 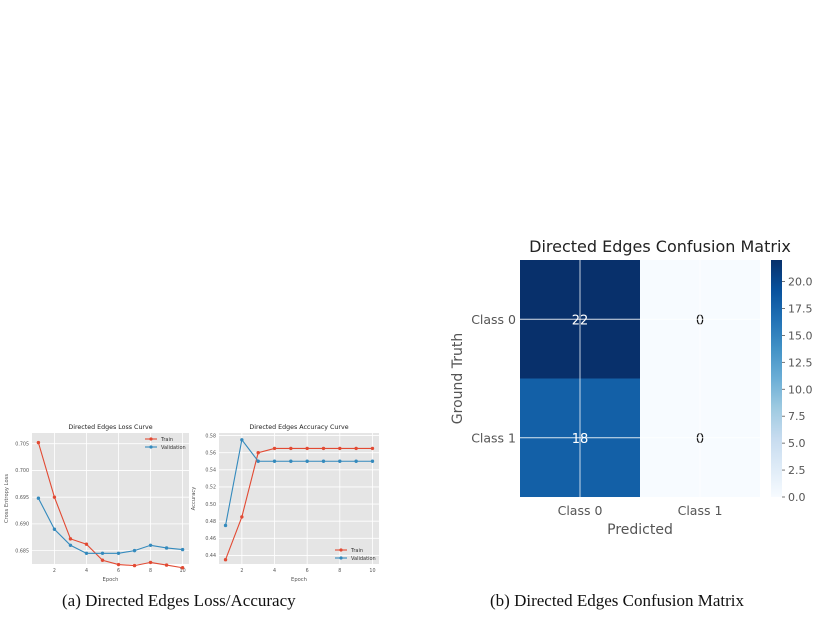 What do you see at coordinates (210, 522) in the screenshot?
I see `acc-y-tick-label: 0.48` at bounding box center [210, 522].